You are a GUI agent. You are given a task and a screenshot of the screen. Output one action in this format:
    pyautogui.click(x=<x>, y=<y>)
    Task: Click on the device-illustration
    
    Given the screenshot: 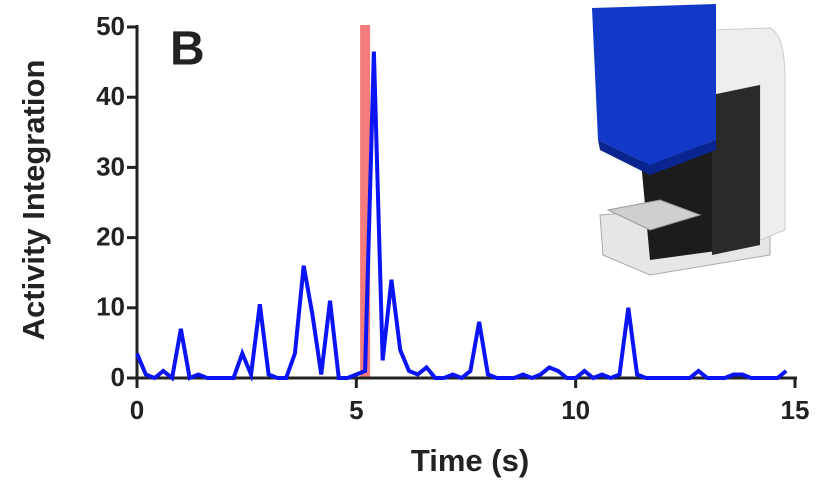 What is the action you would take?
    pyautogui.click(x=689, y=140)
    